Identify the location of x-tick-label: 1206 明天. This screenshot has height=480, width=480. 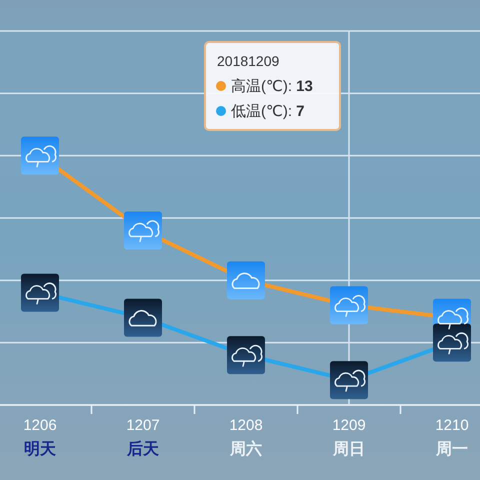
(40, 437).